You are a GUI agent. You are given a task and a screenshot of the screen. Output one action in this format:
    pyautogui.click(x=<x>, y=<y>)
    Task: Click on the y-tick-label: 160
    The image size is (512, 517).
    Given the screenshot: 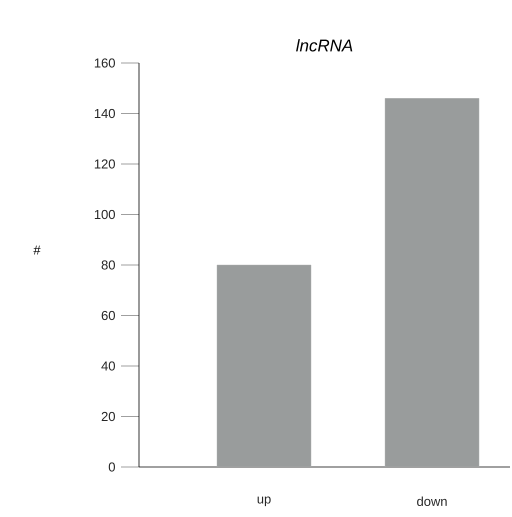 What is the action you would take?
    pyautogui.click(x=104, y=63)
    